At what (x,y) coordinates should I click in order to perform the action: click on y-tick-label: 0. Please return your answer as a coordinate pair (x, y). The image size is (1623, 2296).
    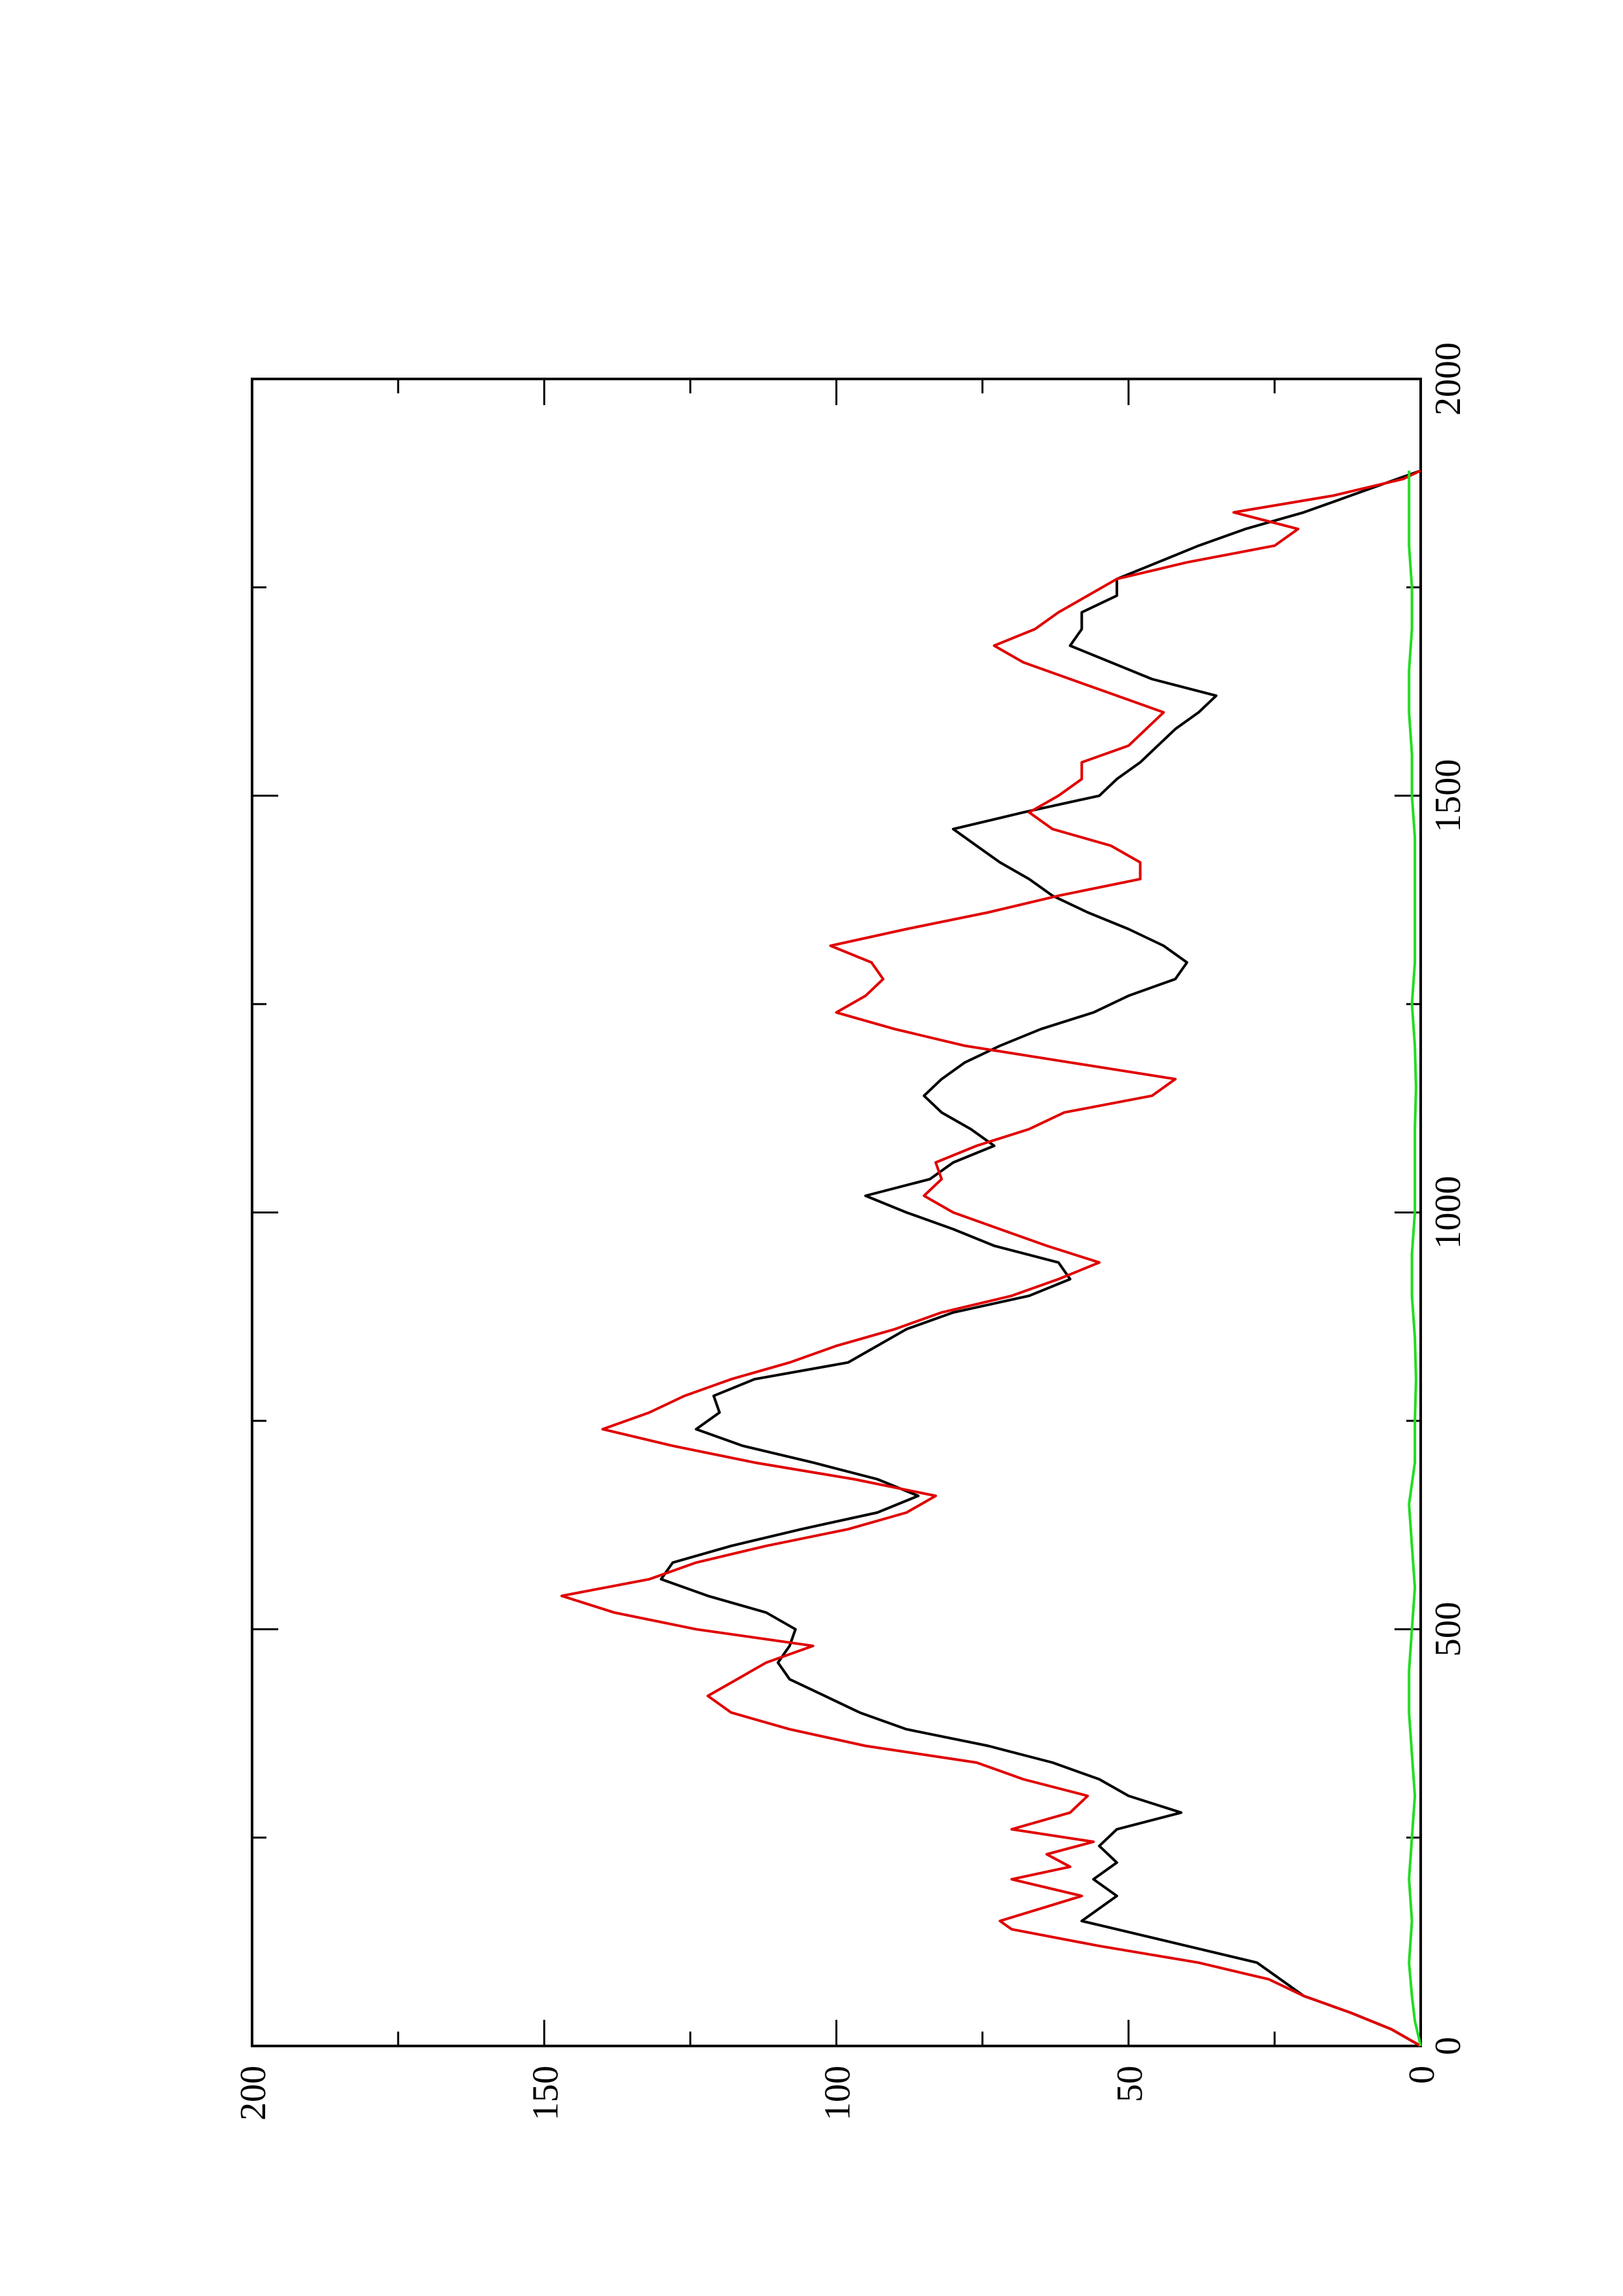
    Looking at the image, I should click on (1422, 2075).